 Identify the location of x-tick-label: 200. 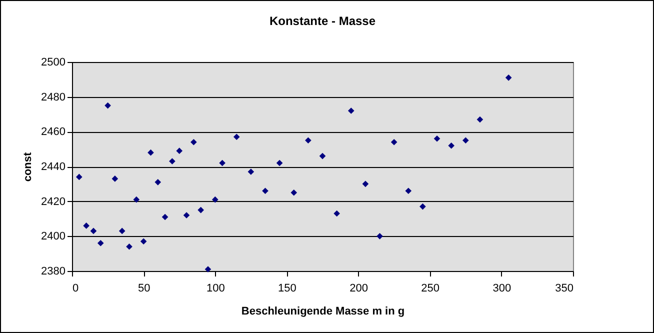
(359, 288).